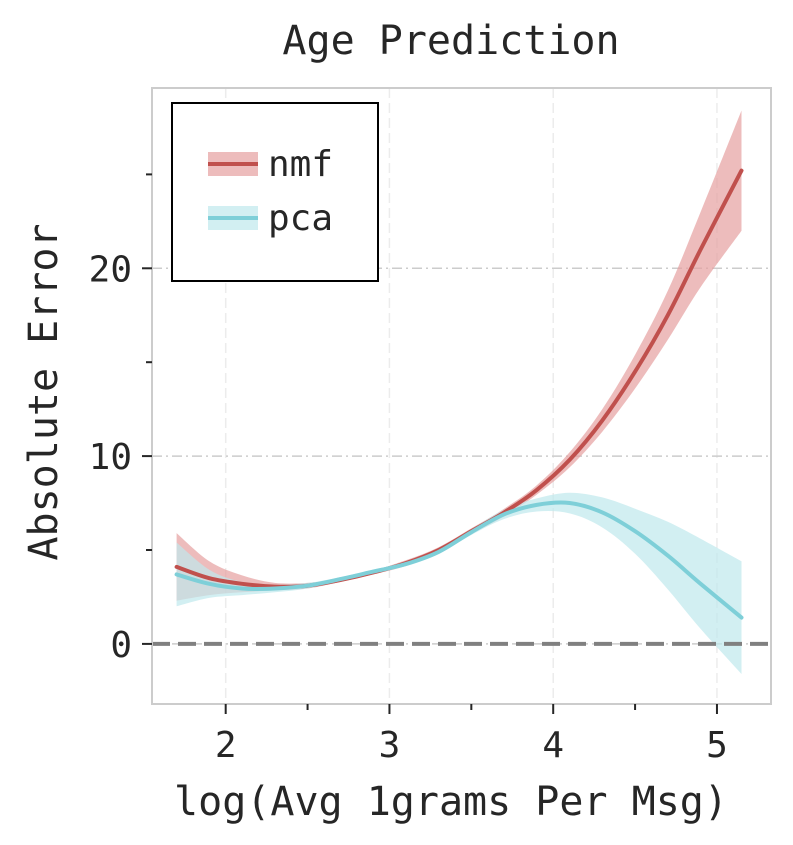 The image size is (793, 845). Describe the element at coordinates (226, 745) in the screenshot. I see `x-tick-label: 2` at that location.